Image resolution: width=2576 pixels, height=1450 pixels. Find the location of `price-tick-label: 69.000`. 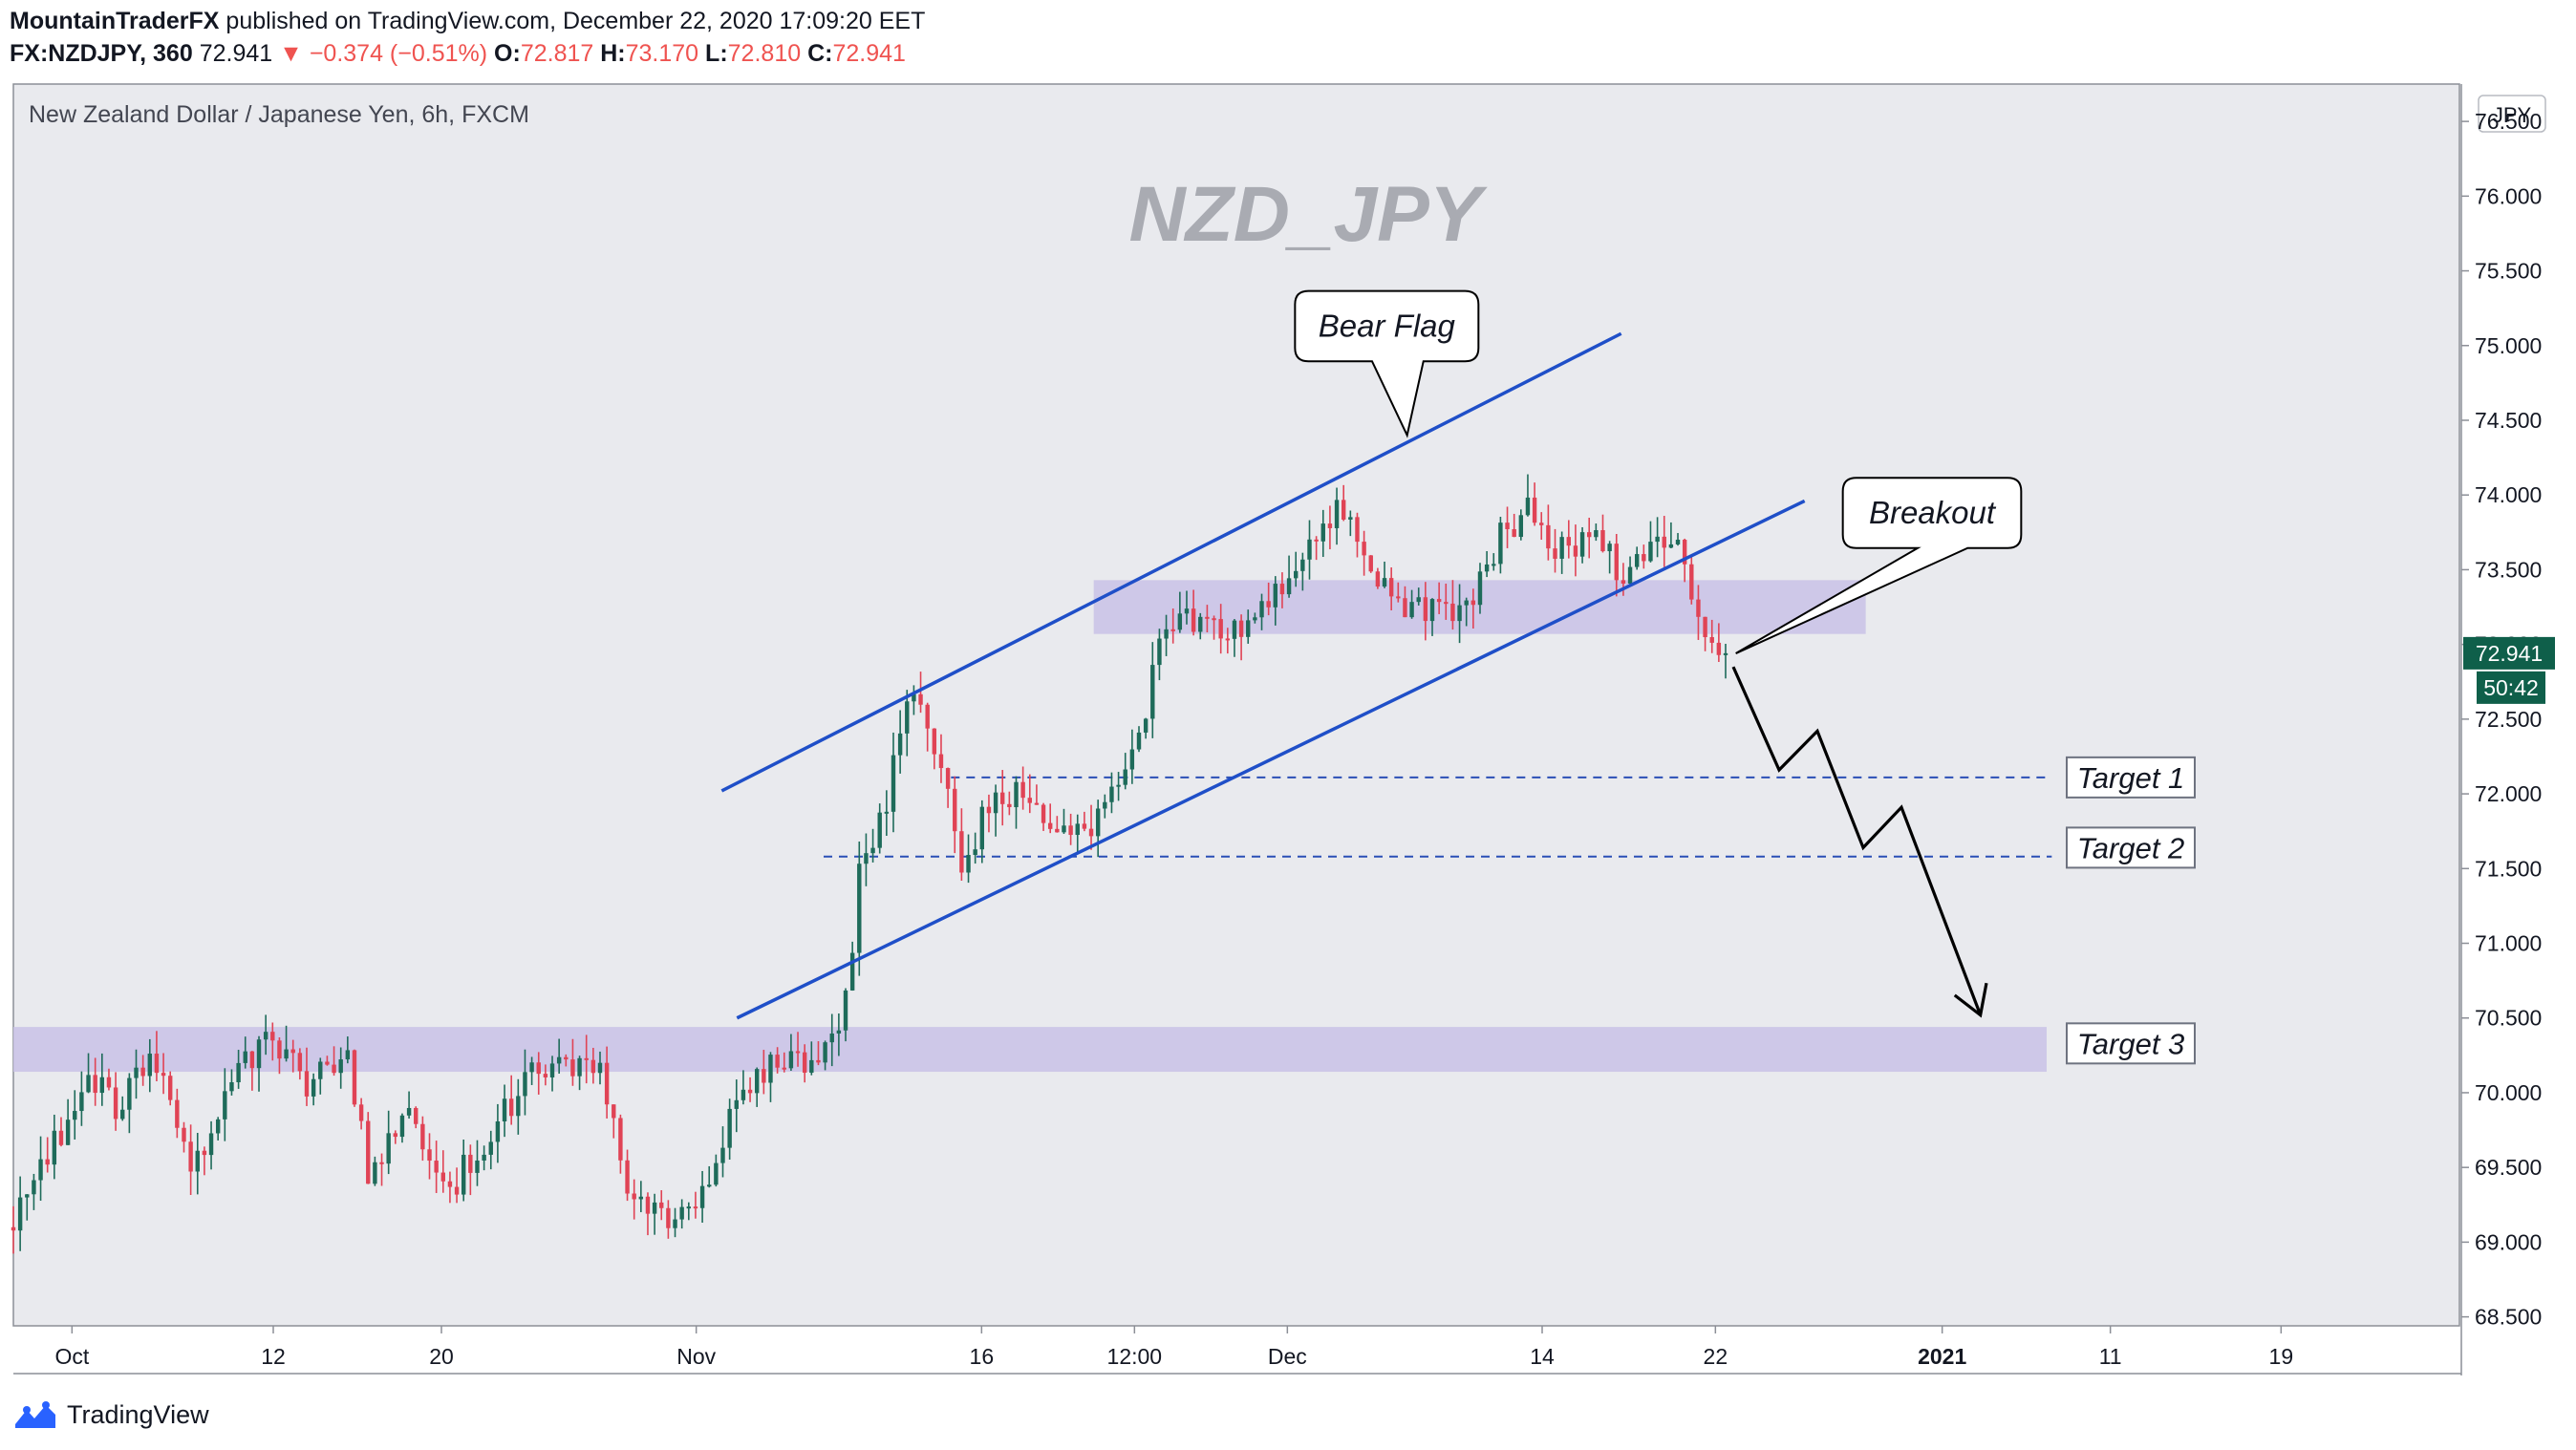

price-tick-label: 69.000 is located at coordinates (2508, 1241).